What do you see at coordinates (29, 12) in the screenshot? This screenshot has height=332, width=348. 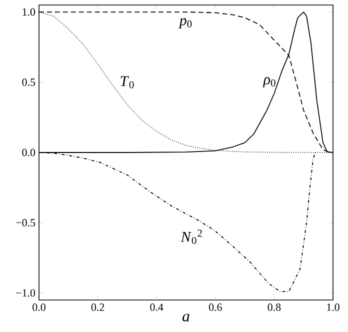 I see `y-tick-label: 1.0` at bounding box center [29, 12].